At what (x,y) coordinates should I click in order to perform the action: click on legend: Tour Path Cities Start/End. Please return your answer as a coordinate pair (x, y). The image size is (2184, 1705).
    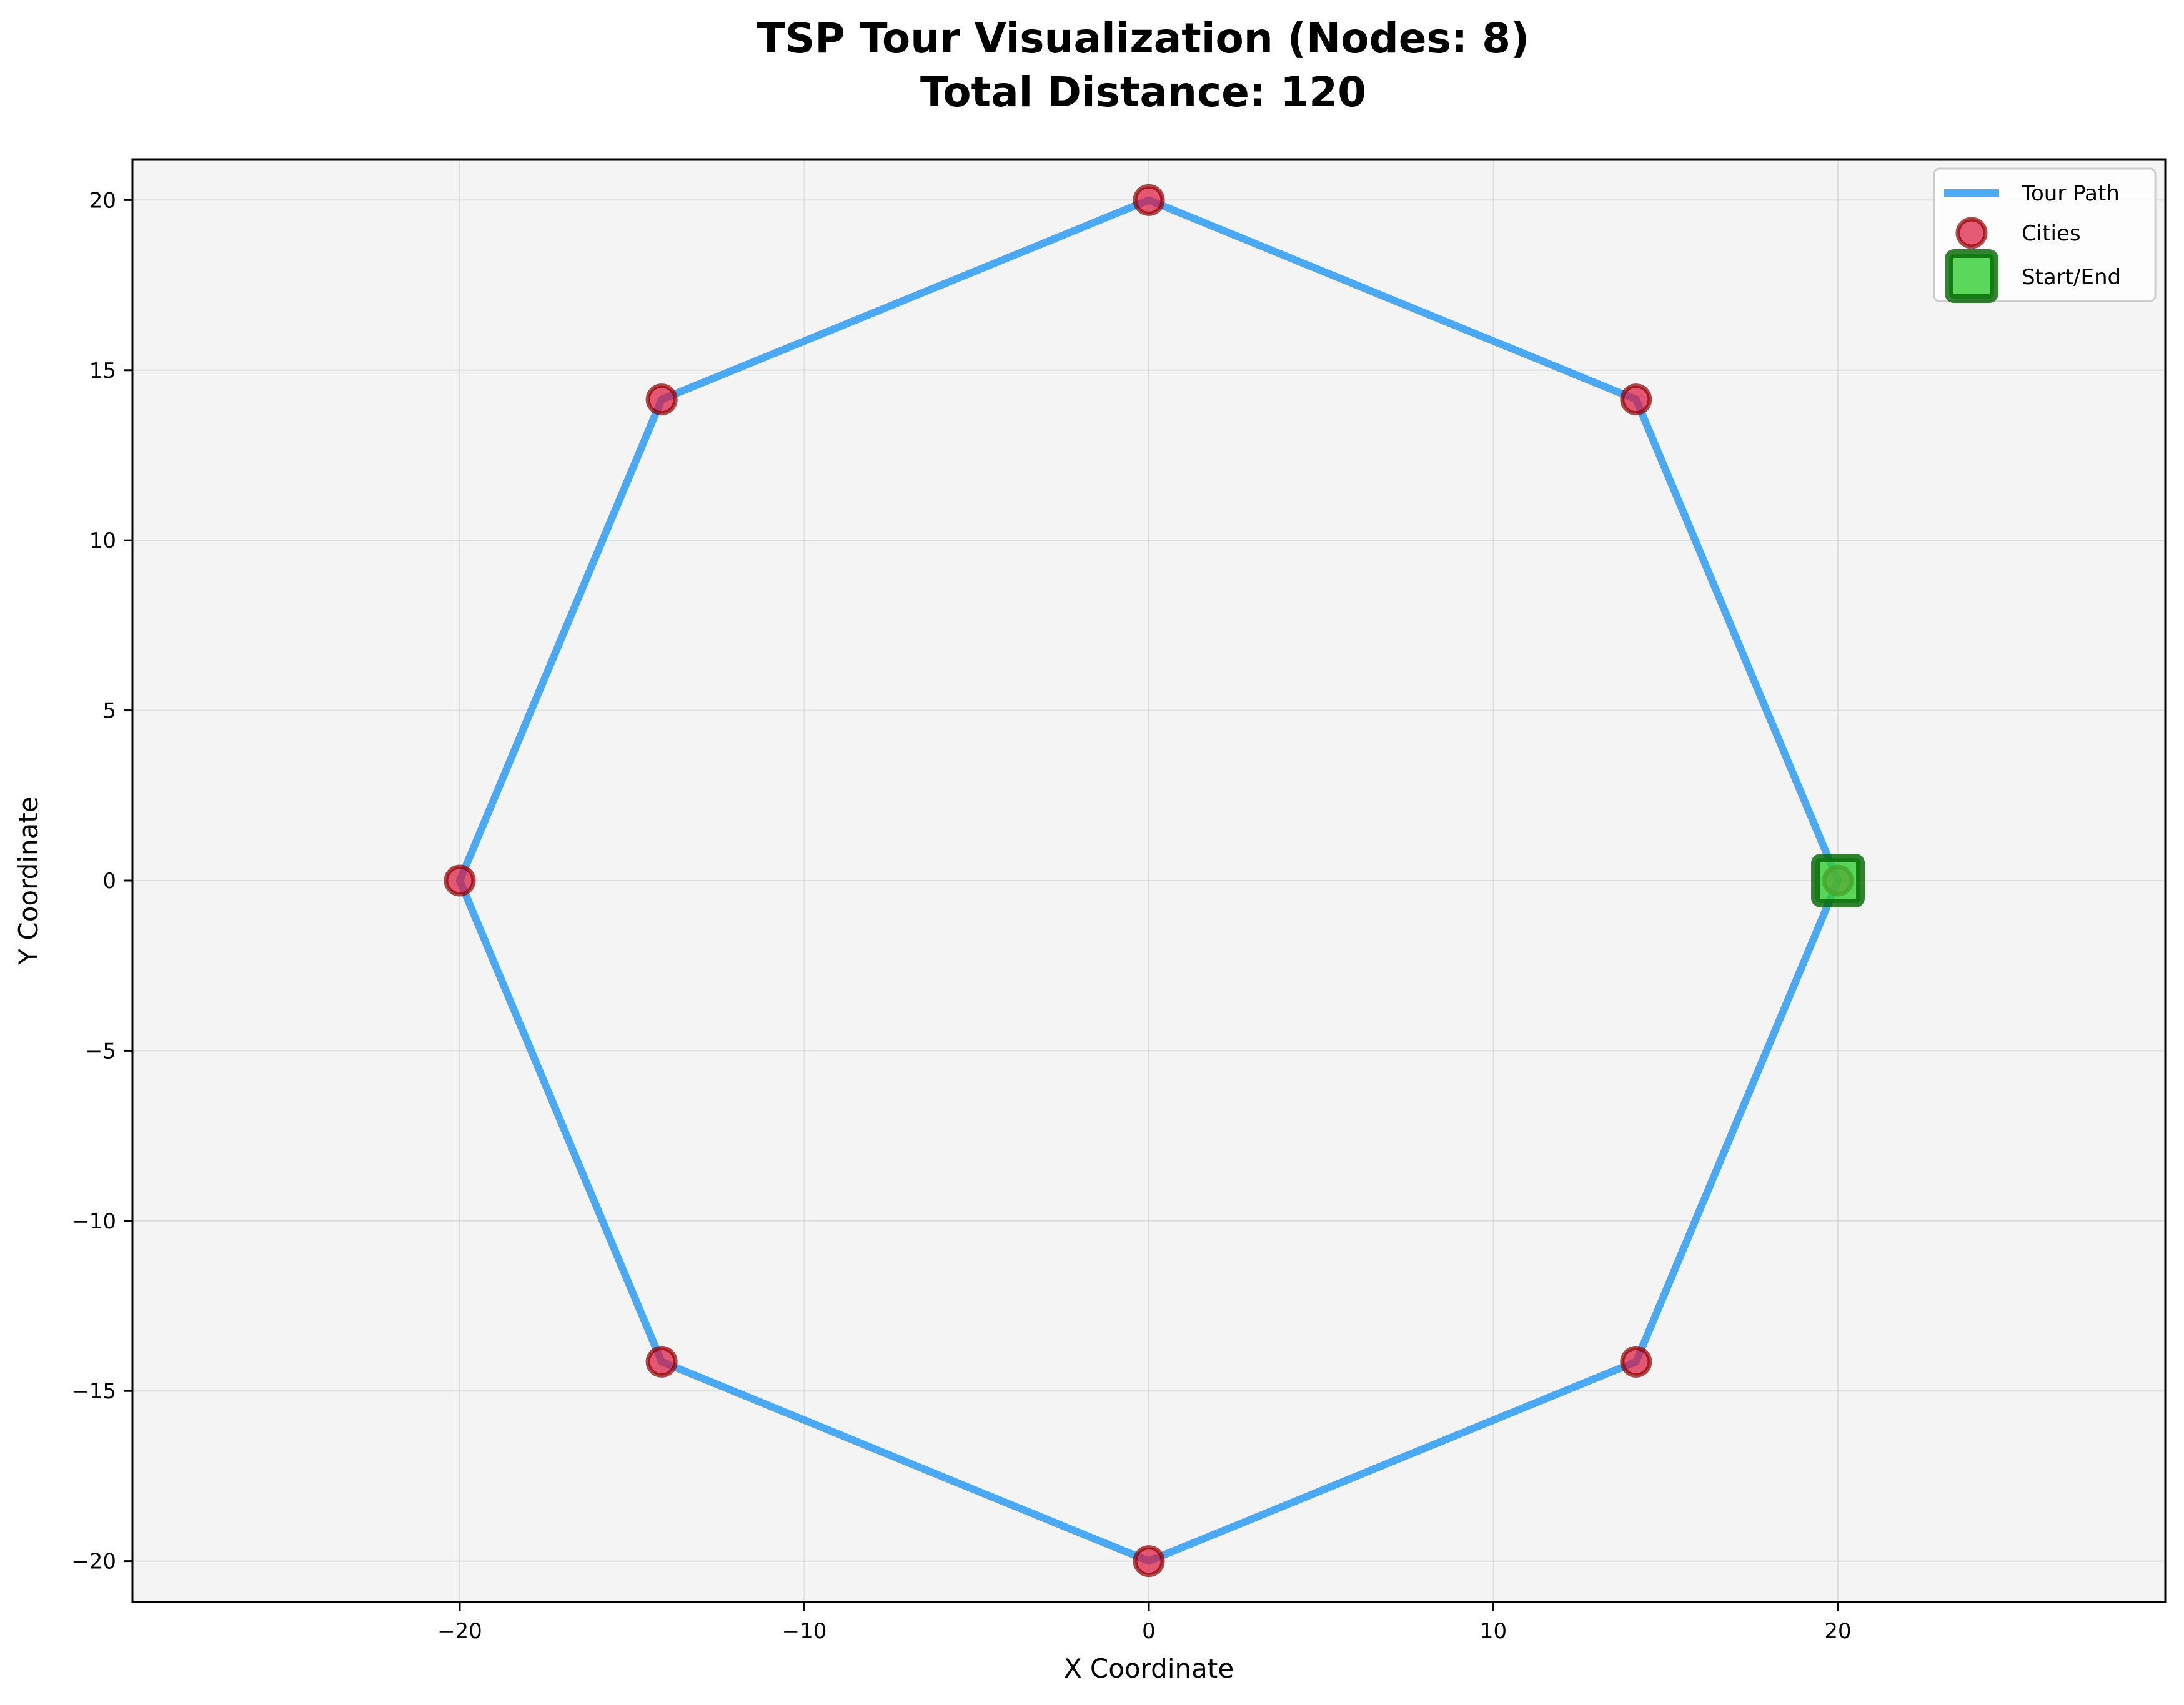
    Looking at the image, I should click on (2045, 235).